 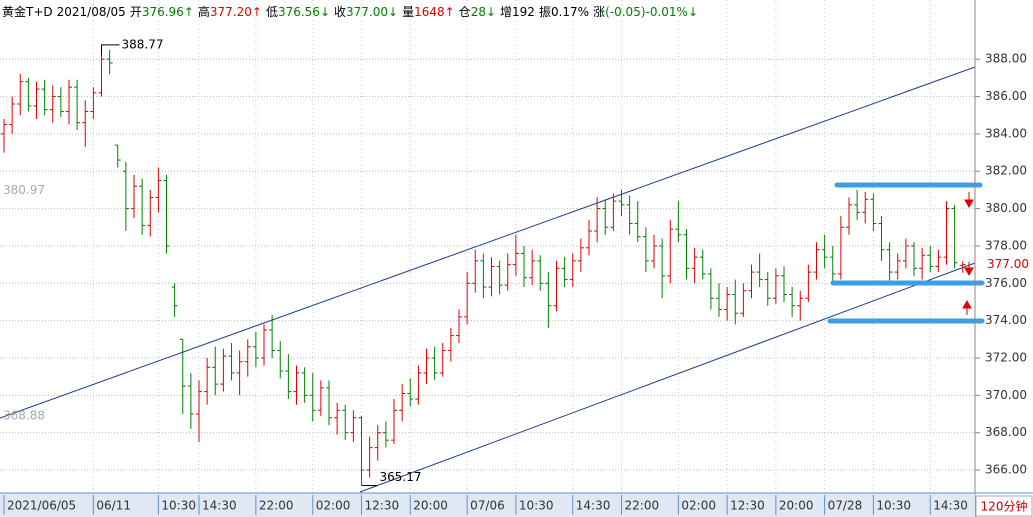 What do you see at coordinates (483, 12) in the screenshot?
I see `field-value: 28↓` at bounding box center [483, 12].